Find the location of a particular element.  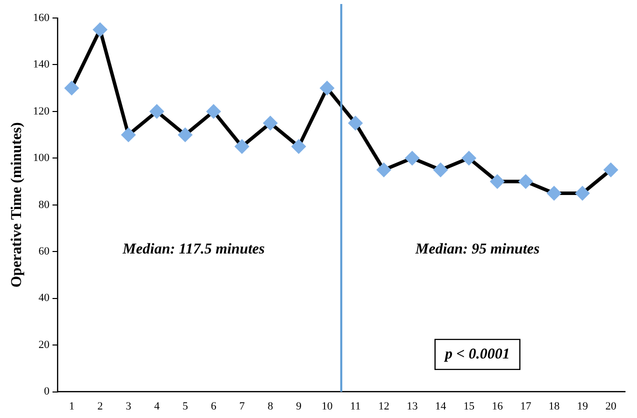

x-tick-label: 20 is located at coordinates (611, 406).